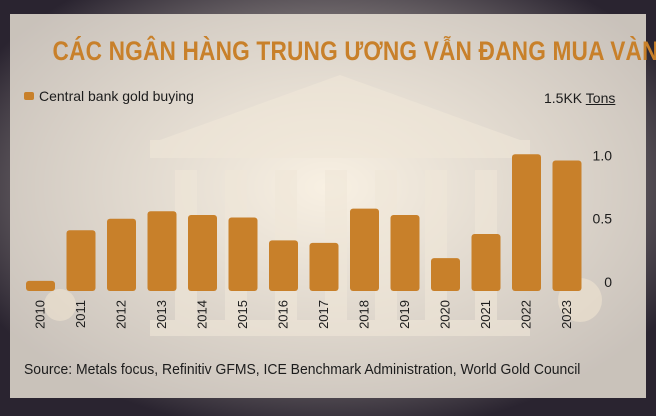 Image resolution: width=656 pixels, height=416 pixels. I want to click on units-tons: Tons, so click(600, 98).